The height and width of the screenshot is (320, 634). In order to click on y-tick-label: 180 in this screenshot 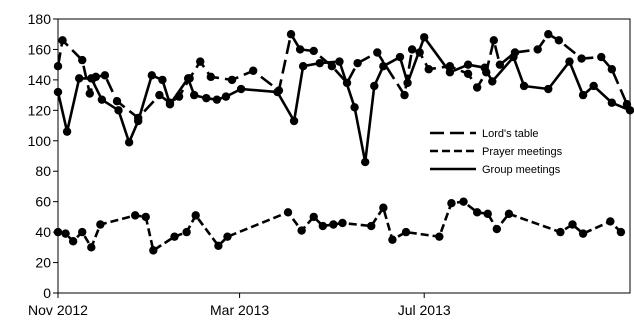, I will do `click(40, 19)`.